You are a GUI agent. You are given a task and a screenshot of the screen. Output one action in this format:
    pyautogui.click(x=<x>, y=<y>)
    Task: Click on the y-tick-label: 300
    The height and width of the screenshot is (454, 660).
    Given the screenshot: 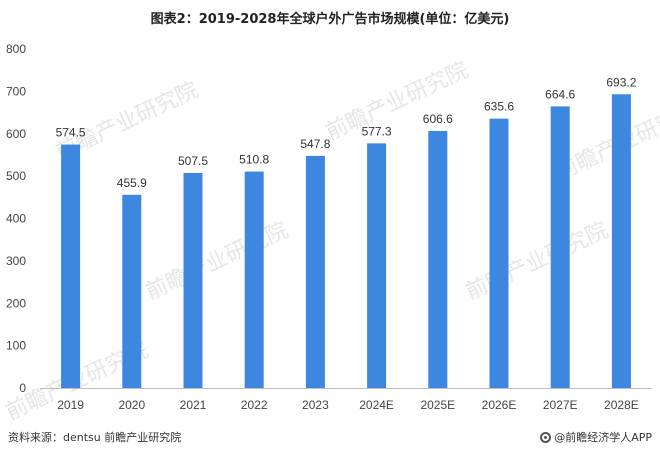 What is the action you would take?
    pyautogui.click(x=16, y=261)
    